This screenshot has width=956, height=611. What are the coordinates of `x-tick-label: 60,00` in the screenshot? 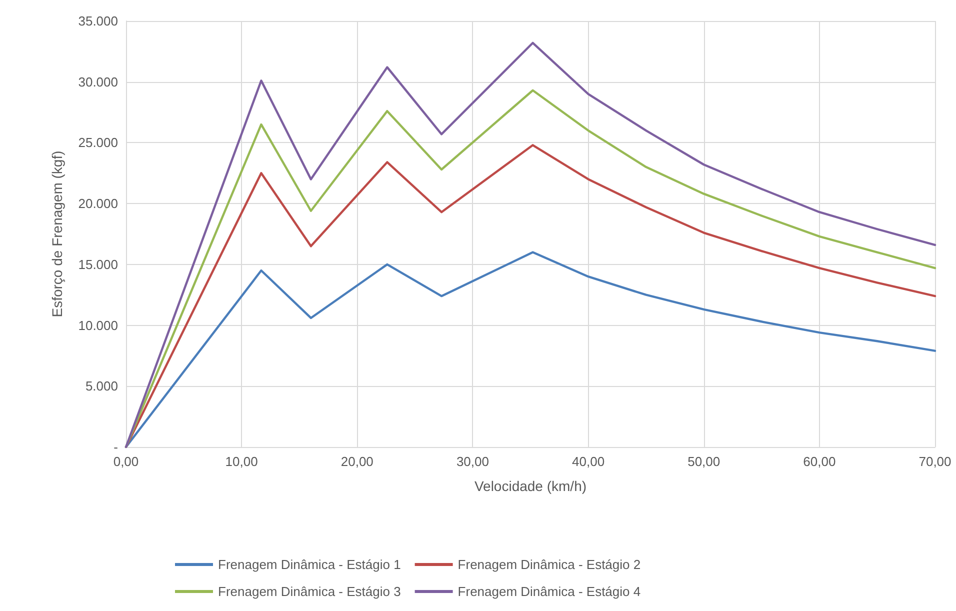 It's located at (819, 461).